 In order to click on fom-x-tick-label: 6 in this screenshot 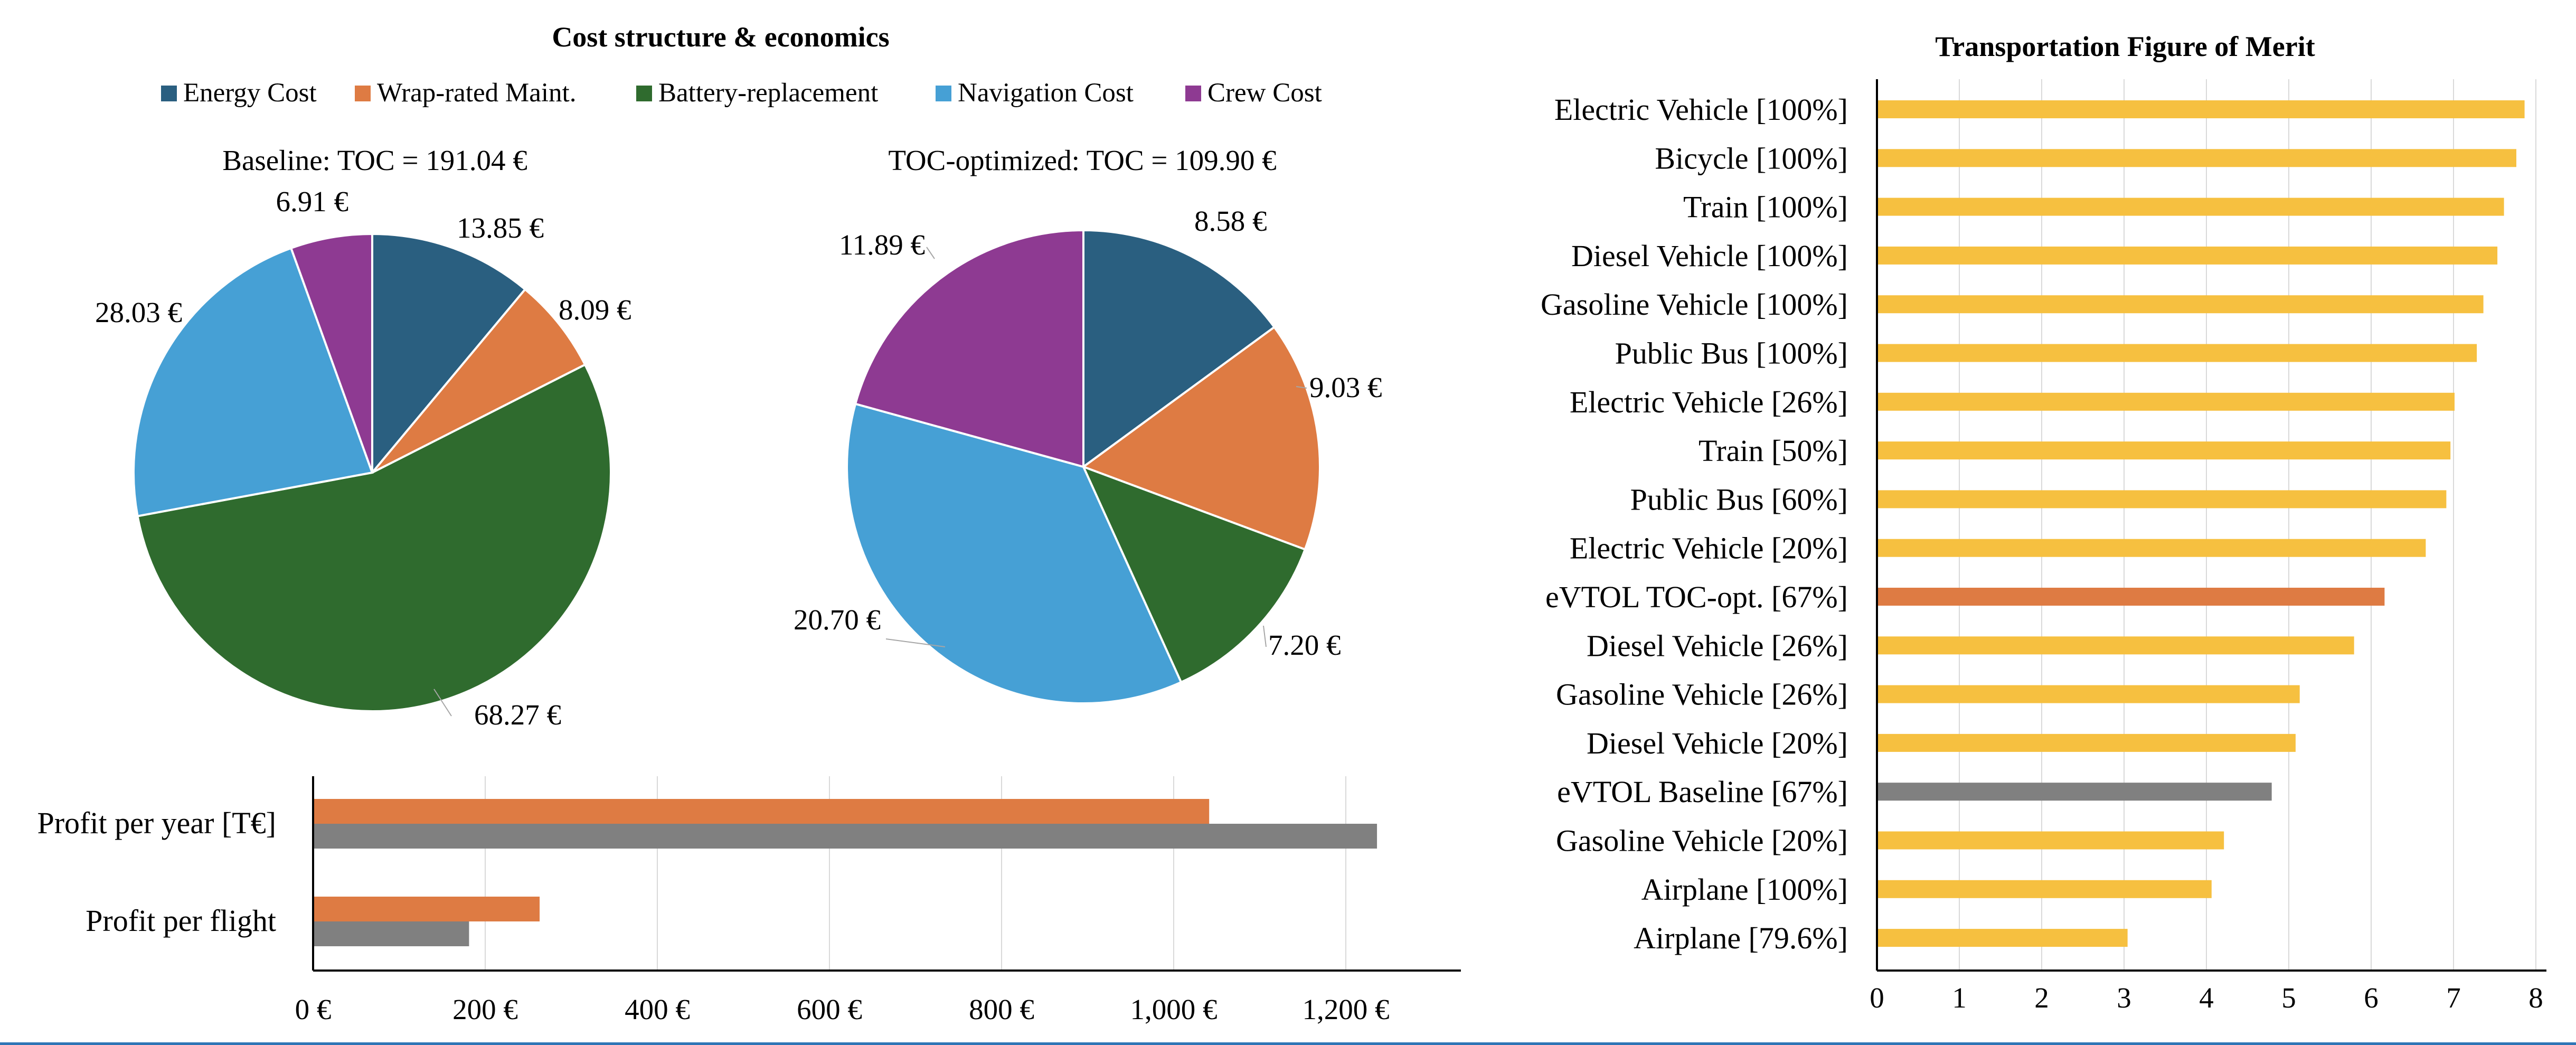, I will do `click(2371, 998)`.